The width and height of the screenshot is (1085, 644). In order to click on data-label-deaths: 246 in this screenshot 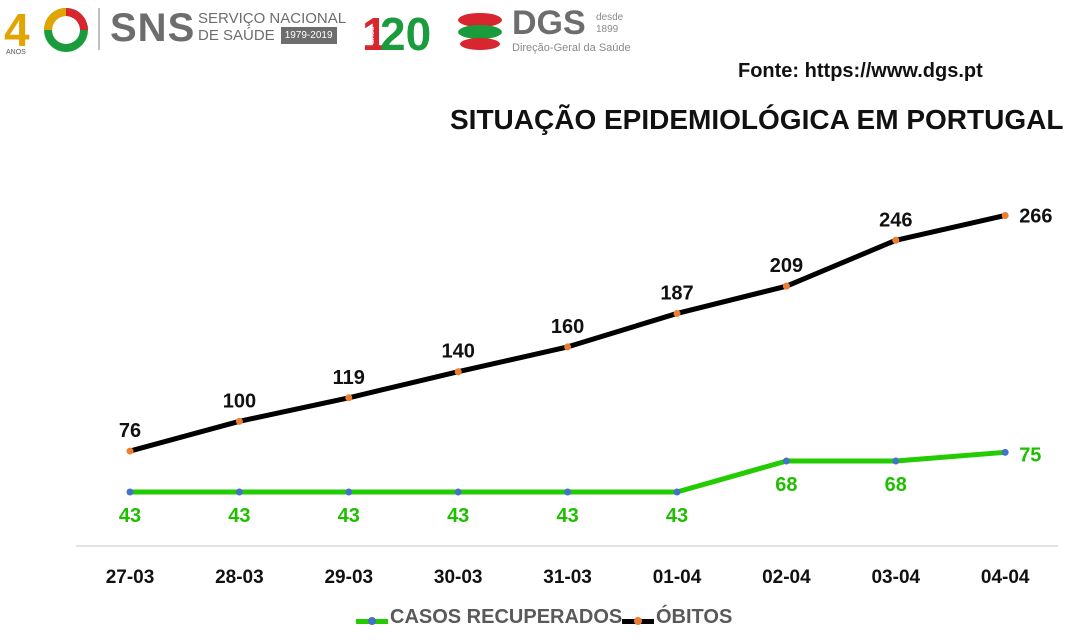, I will do `click(895, 220)`.